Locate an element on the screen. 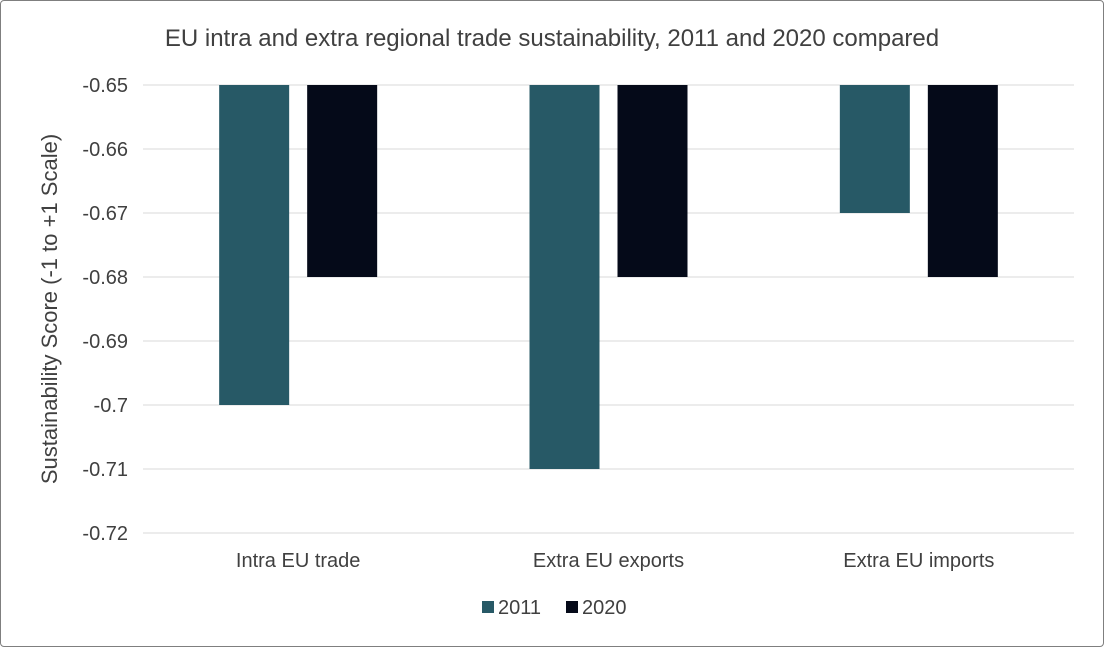 The image size is (1106, 653). legend-label-2011: 2011 is located at coordinates (519, 608).